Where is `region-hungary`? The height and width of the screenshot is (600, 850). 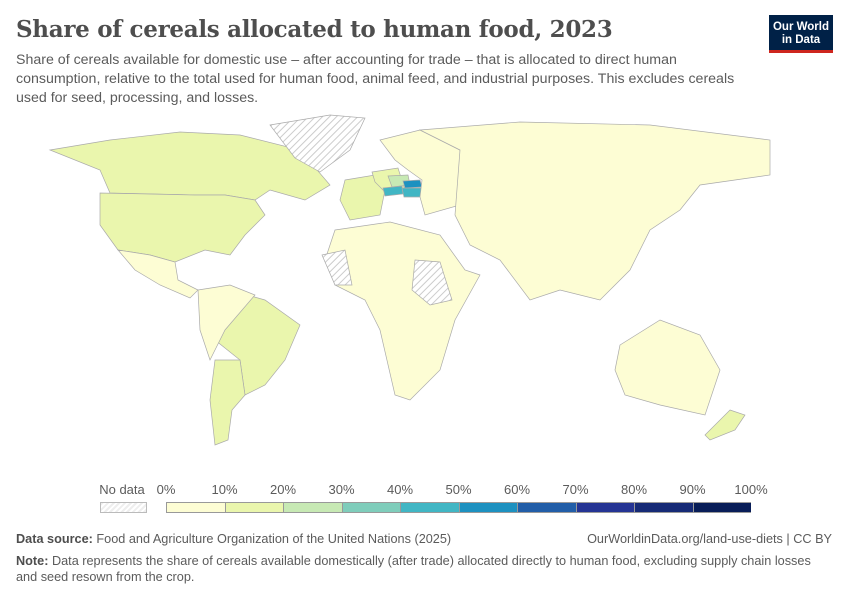 region-hungary is located at coordinates (412, 192).